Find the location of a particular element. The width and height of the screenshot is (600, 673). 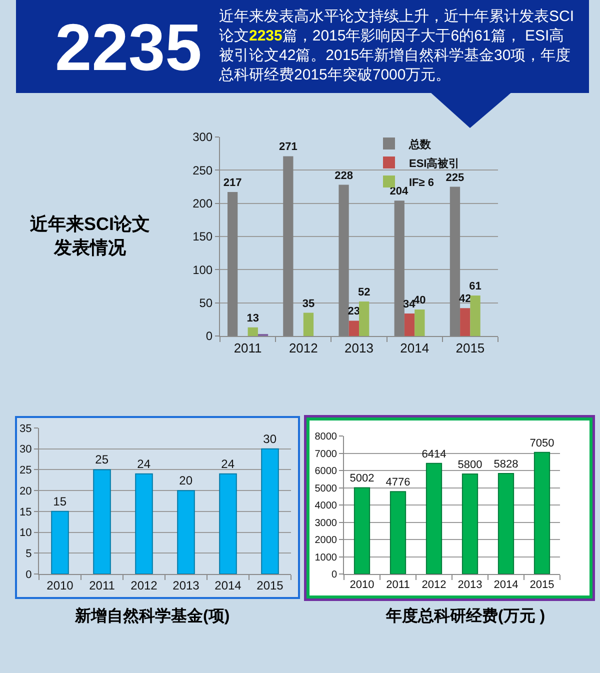

y-tick-label: 5000 is located at coordinates (326, 488).